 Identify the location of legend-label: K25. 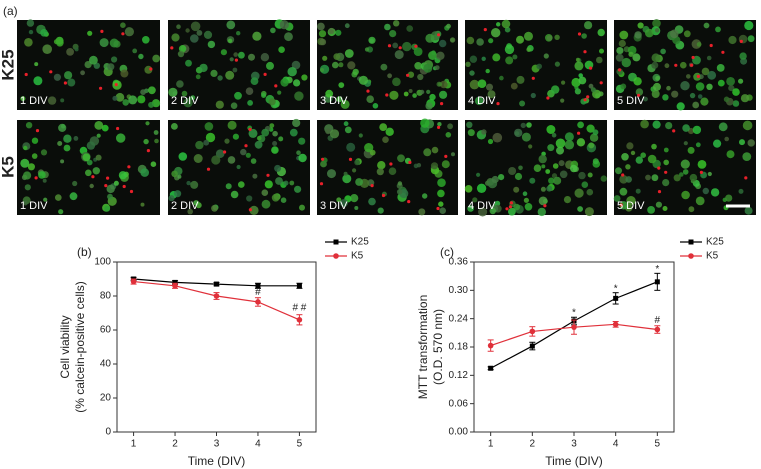
(715, 242).